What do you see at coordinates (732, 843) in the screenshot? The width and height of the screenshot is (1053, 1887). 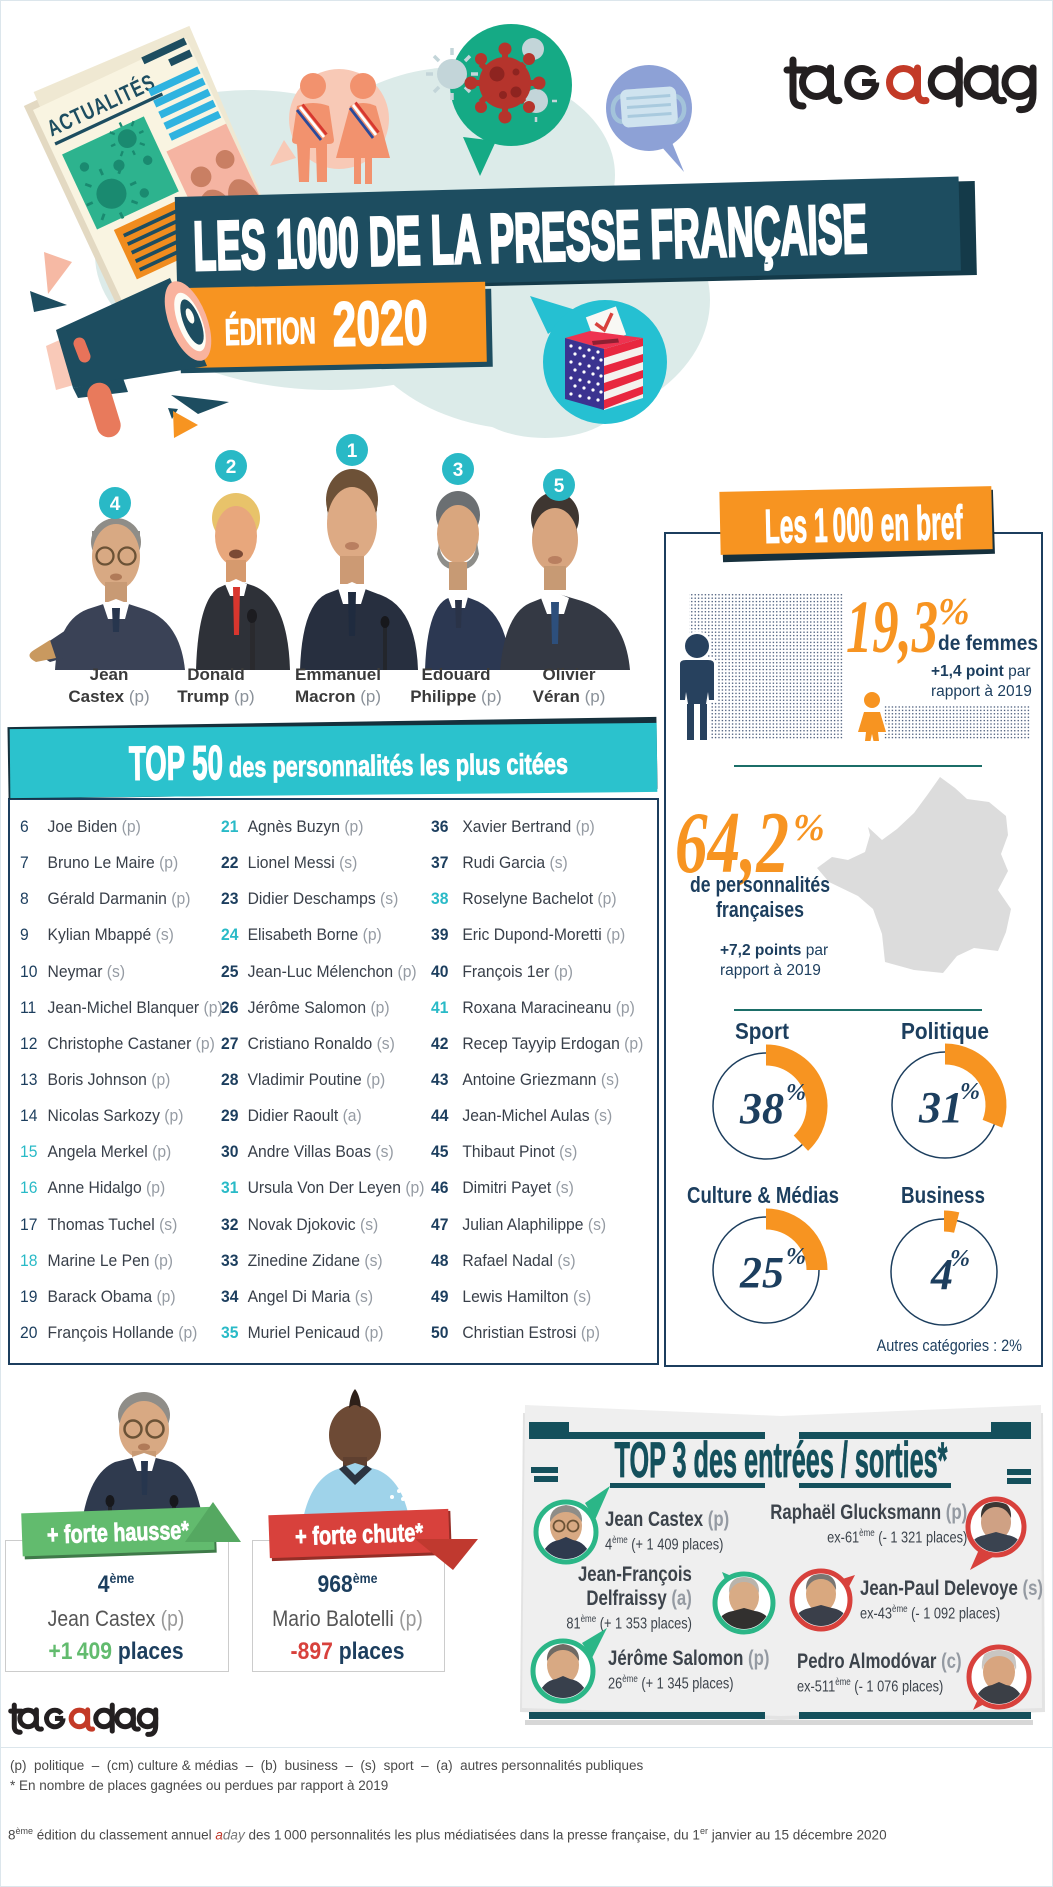 I see `svg-text: 64,2` at bounding box center [732, 843].